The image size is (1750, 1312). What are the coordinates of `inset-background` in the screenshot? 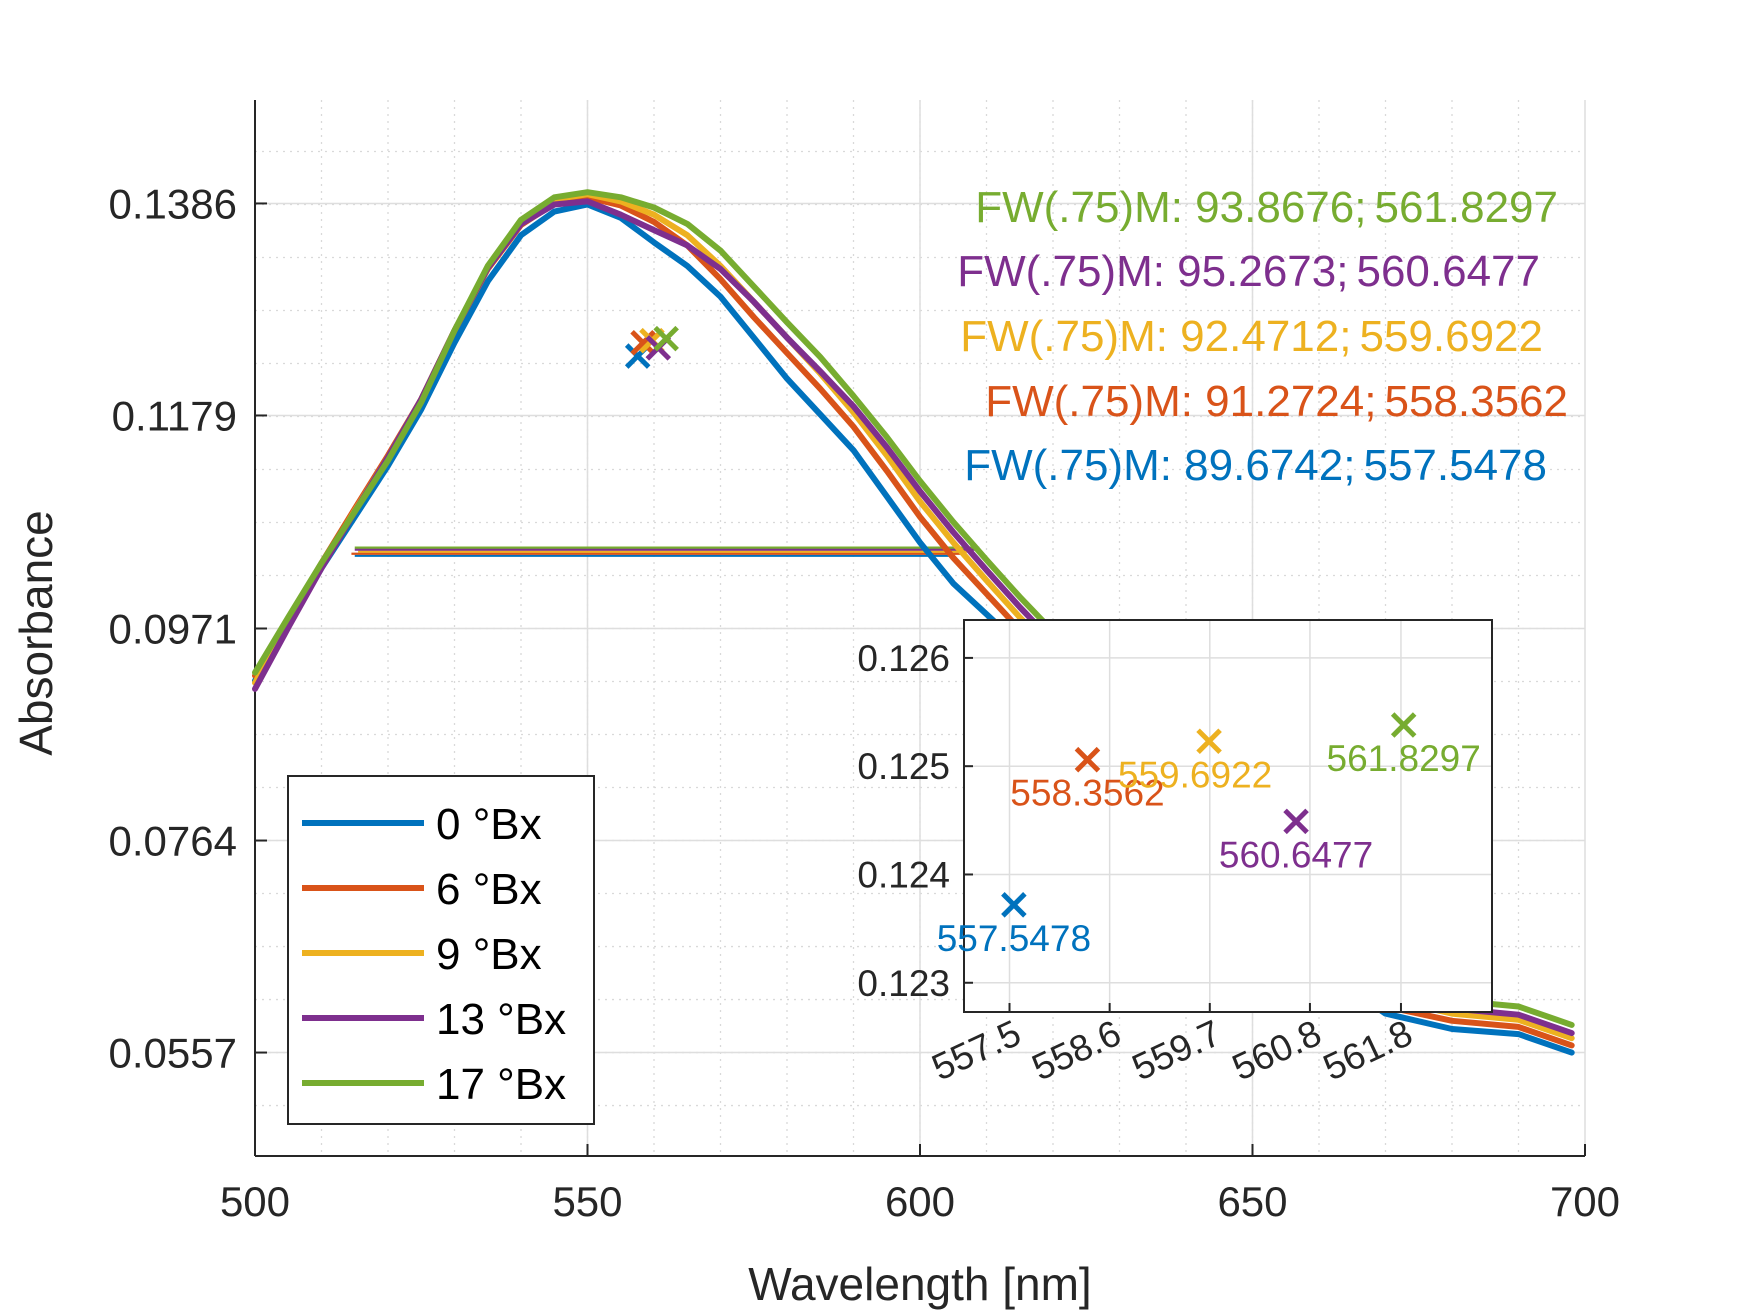 It's located at (1228, 816).